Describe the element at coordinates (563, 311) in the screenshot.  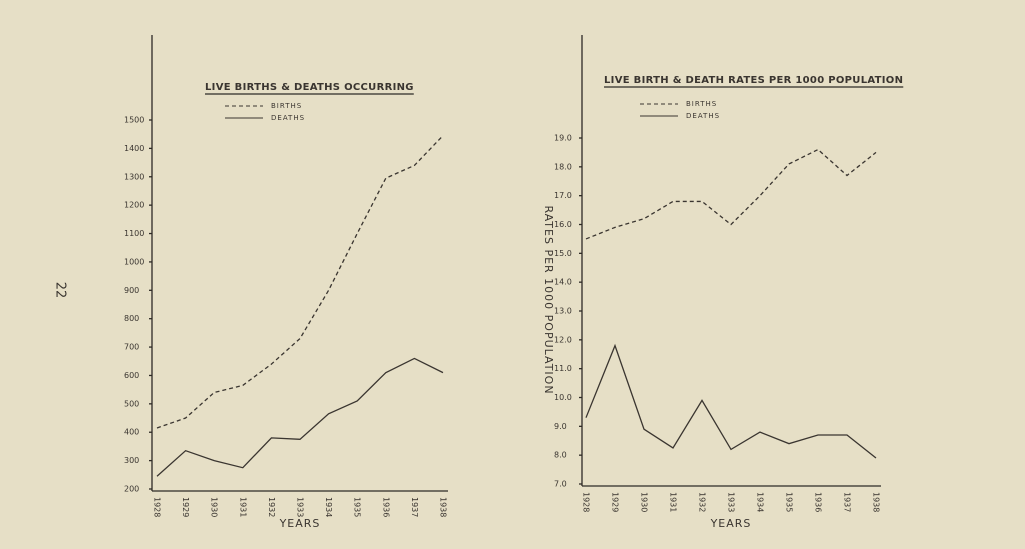
I see `y-tick-label: 13.0` at that location.